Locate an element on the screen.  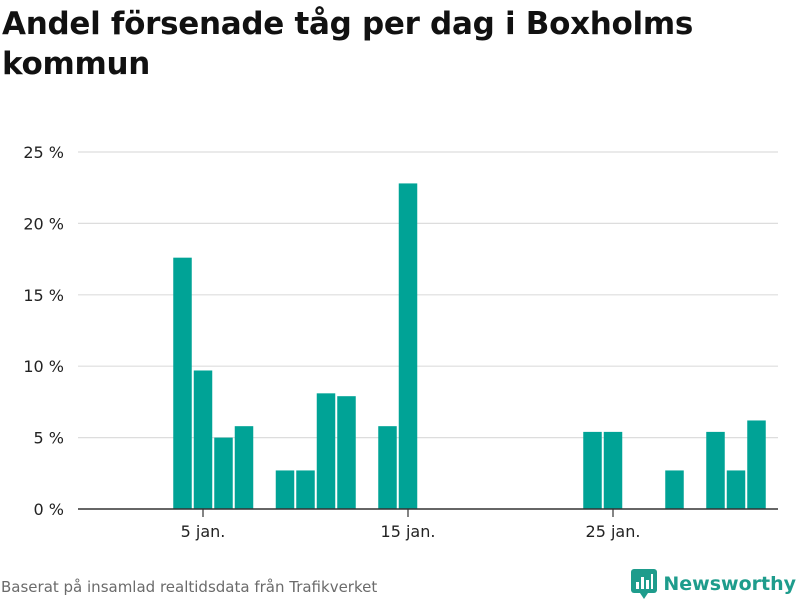
newsworthy-logo-icon is located at coordinates (644, 584).